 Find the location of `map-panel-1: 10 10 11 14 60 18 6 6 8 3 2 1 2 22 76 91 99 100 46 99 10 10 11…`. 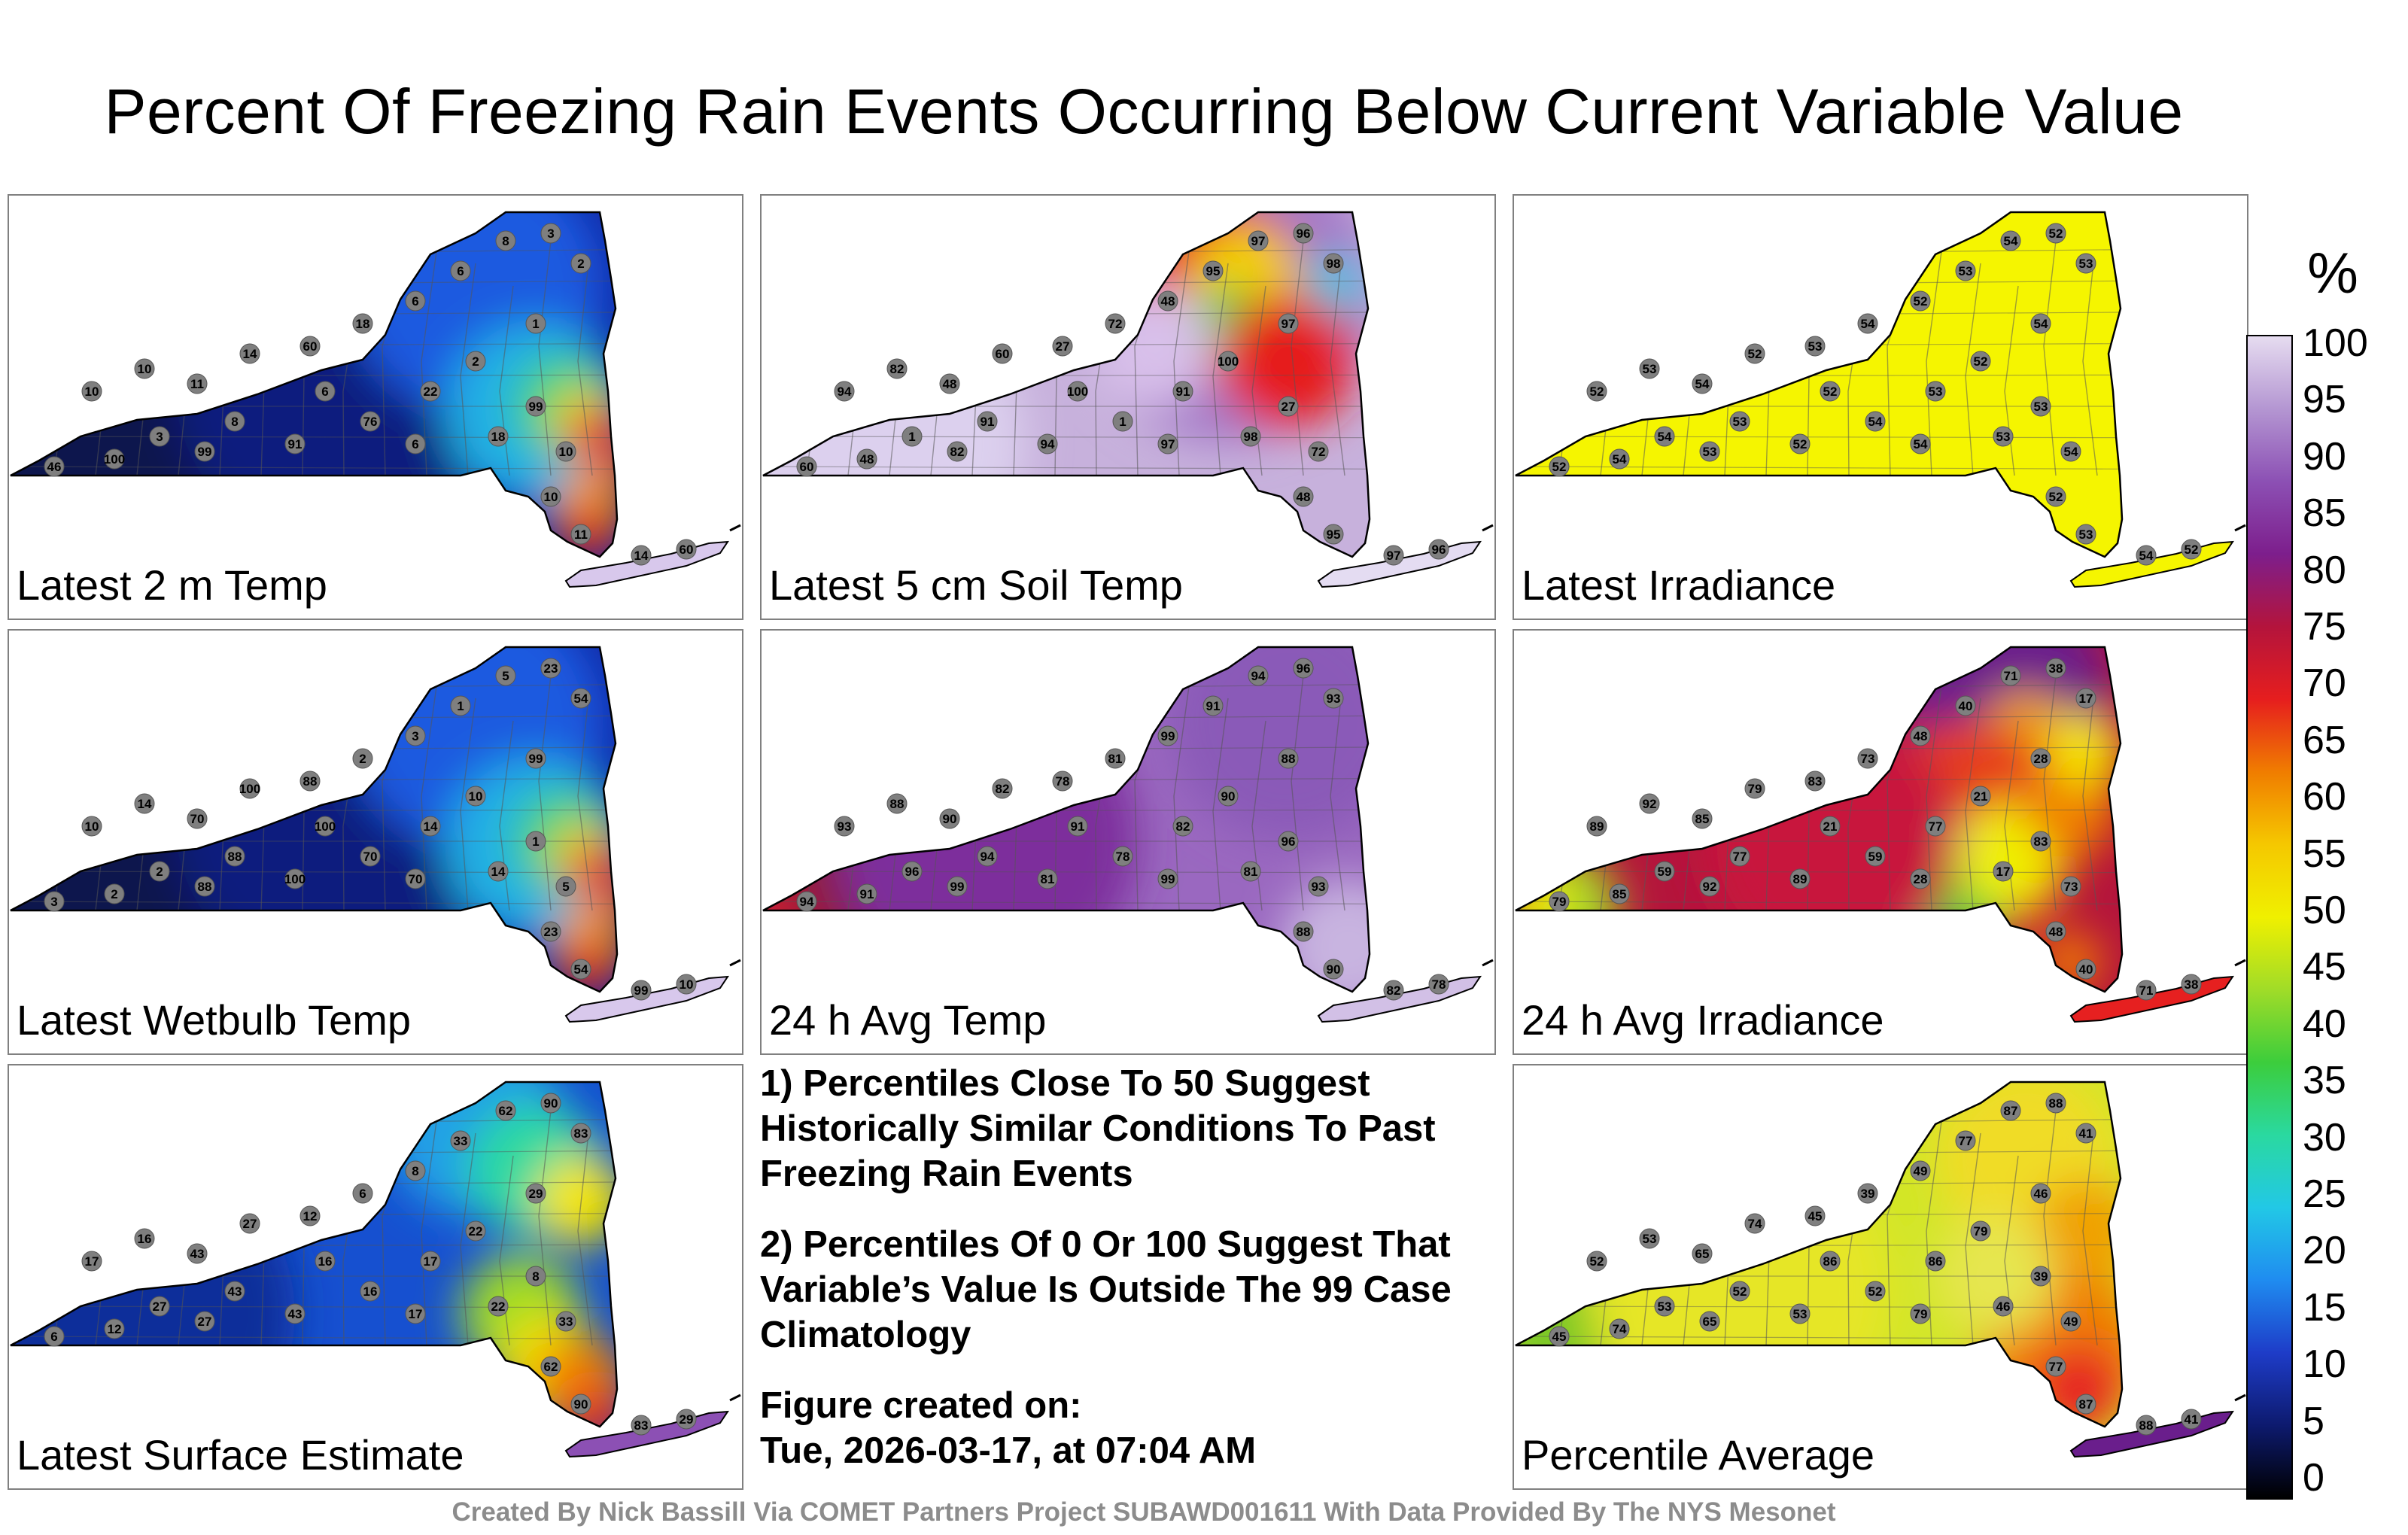

map-panel-1: 10 10 11 14 60 18 6 6 8 3 2 1 2 22 76 91 99 100 46 99 10 10 11… is located at coordinates (375, 407).